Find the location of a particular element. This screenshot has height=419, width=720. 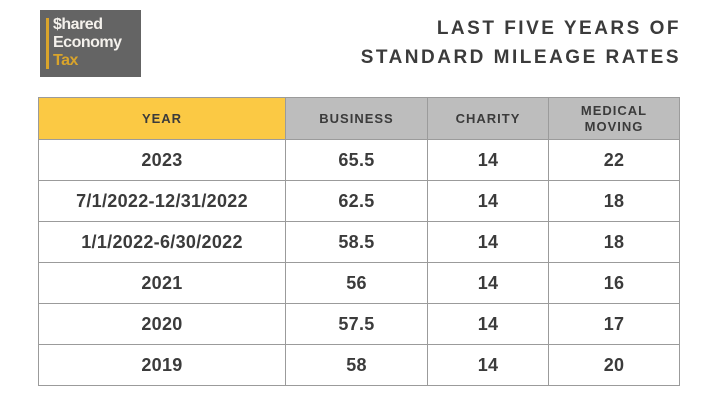

cell-medical: 20 is located at coordinates (614, 365).